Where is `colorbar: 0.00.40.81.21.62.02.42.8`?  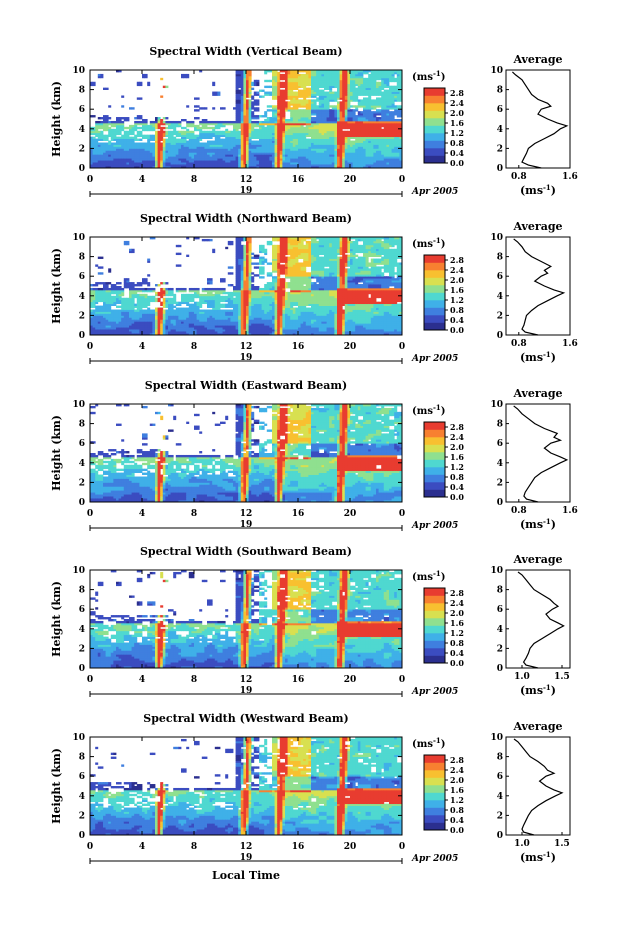
colorbar: 0.00.40.81.21.62.02.42.8 is located at coordinates (443, 127).